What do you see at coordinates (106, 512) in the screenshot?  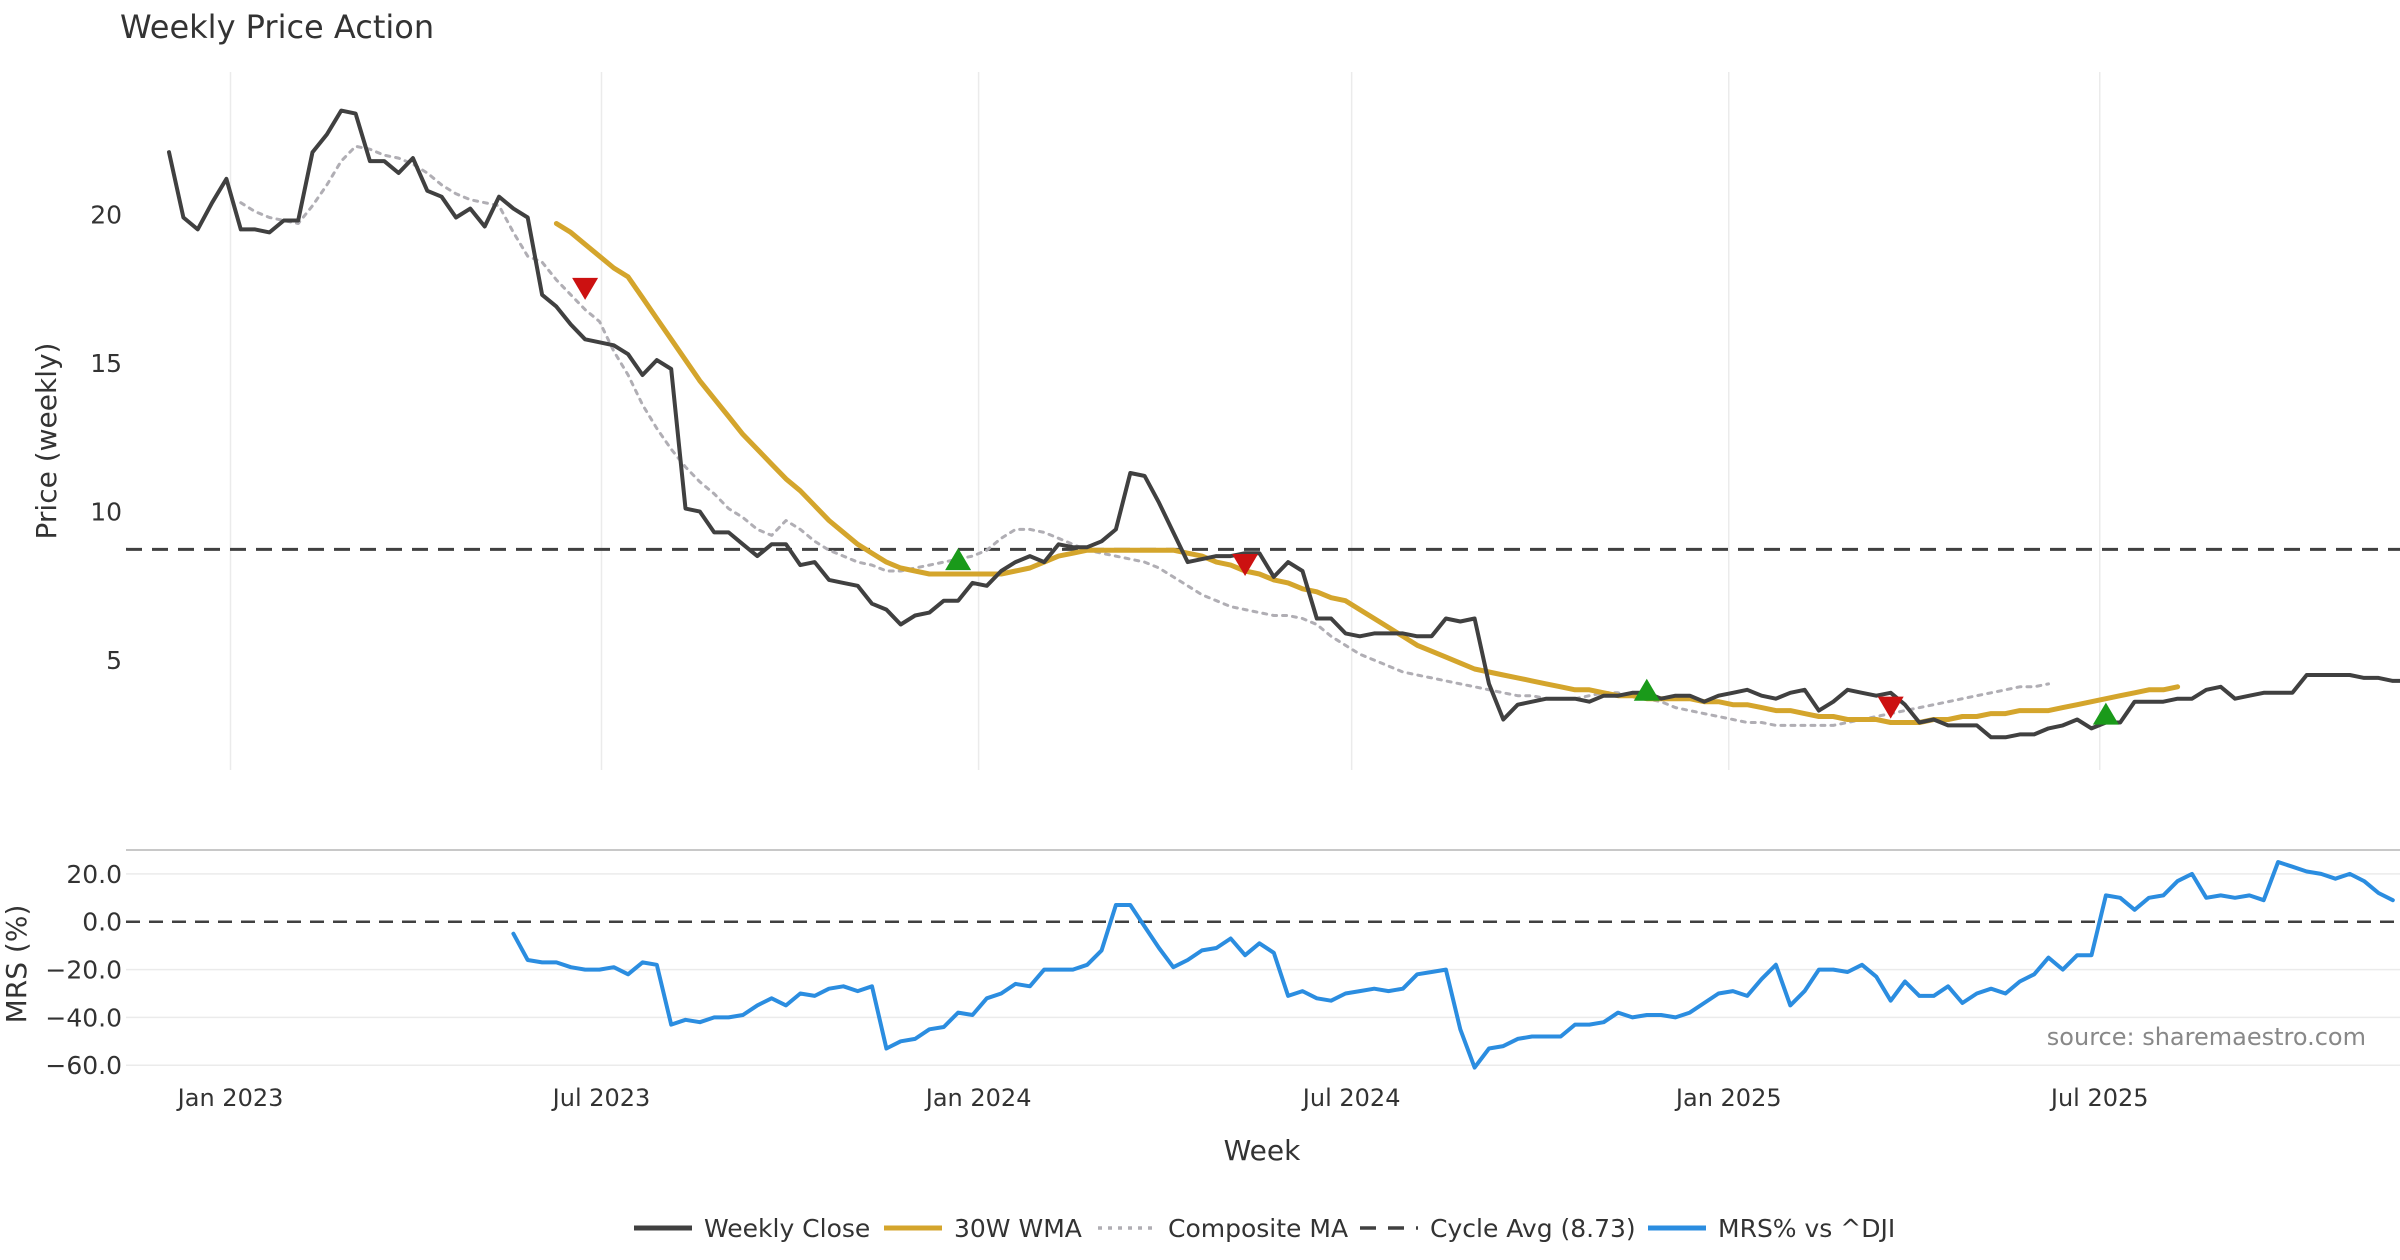 I see `price-y-tick-label: 10` at bounding box center [106, 512].